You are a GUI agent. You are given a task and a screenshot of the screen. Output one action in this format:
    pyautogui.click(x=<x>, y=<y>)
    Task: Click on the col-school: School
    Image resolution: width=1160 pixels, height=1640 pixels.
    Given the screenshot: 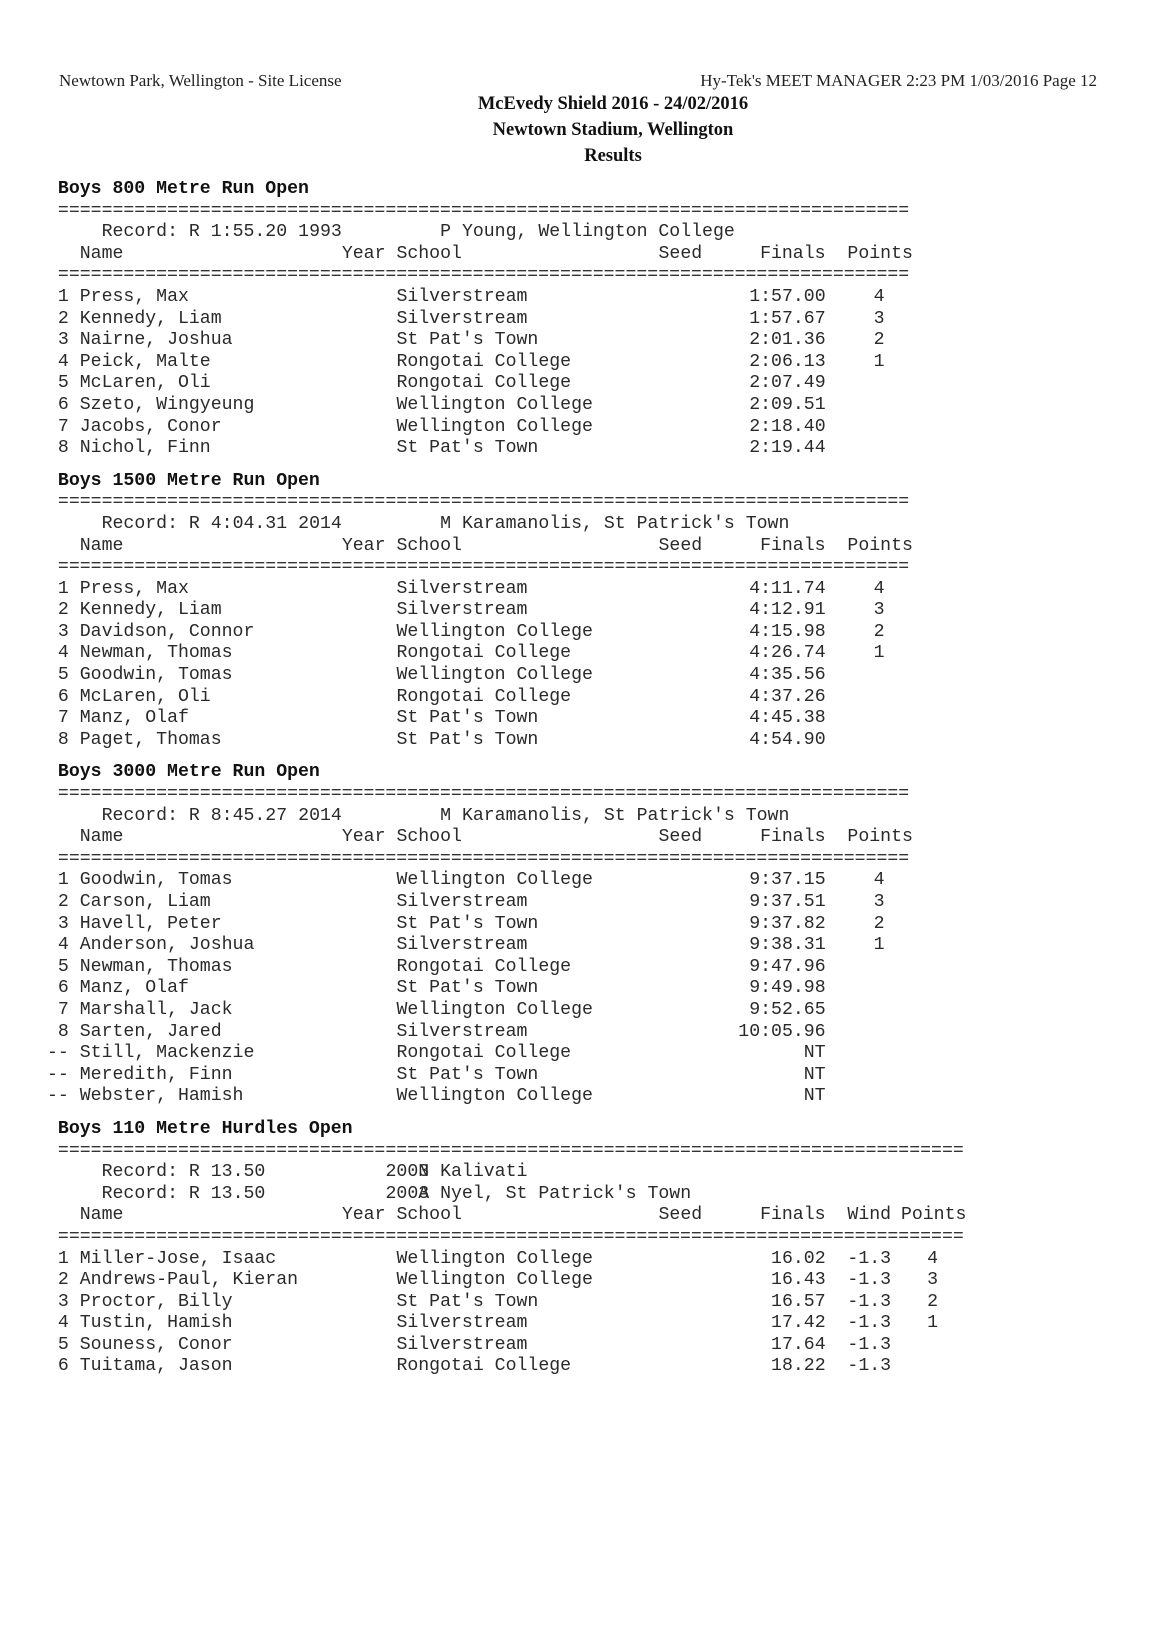 What is the action you would take?
    pyautogui.click(x=429, y=253)
    